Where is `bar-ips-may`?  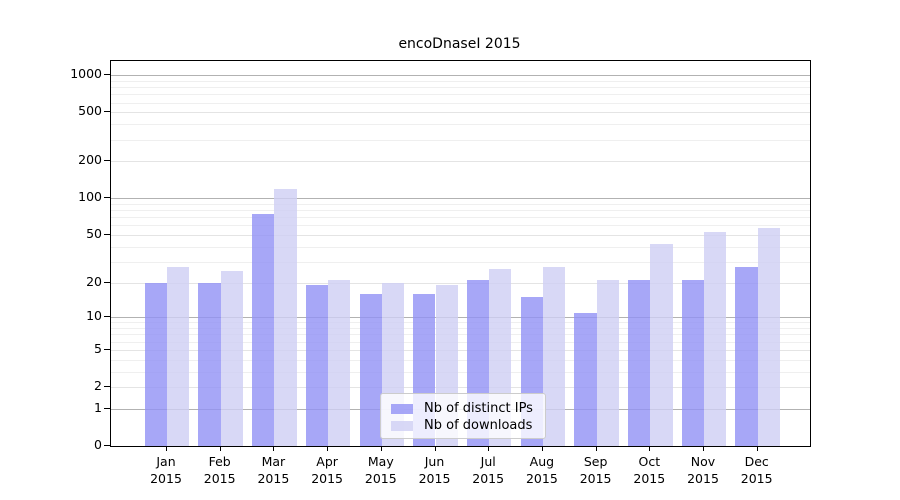 bar-ips-may is located at coordinates (370, 369).